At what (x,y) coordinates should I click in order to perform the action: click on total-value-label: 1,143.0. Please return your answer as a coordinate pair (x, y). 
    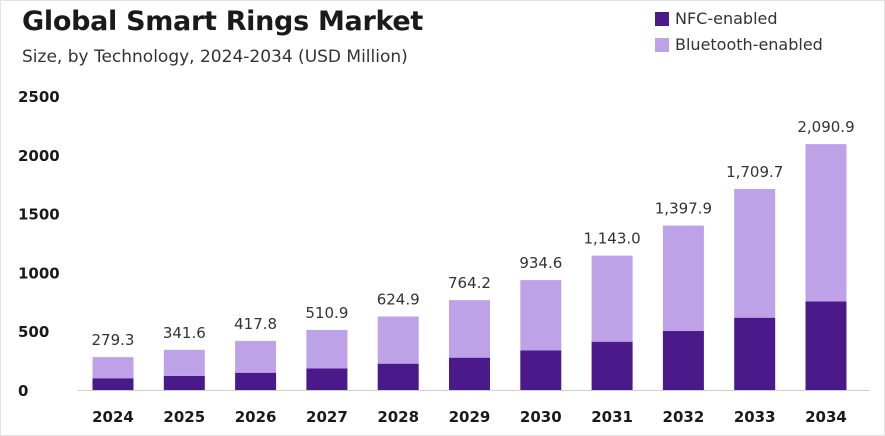
    Looking at the image, I should click on (611, 239).